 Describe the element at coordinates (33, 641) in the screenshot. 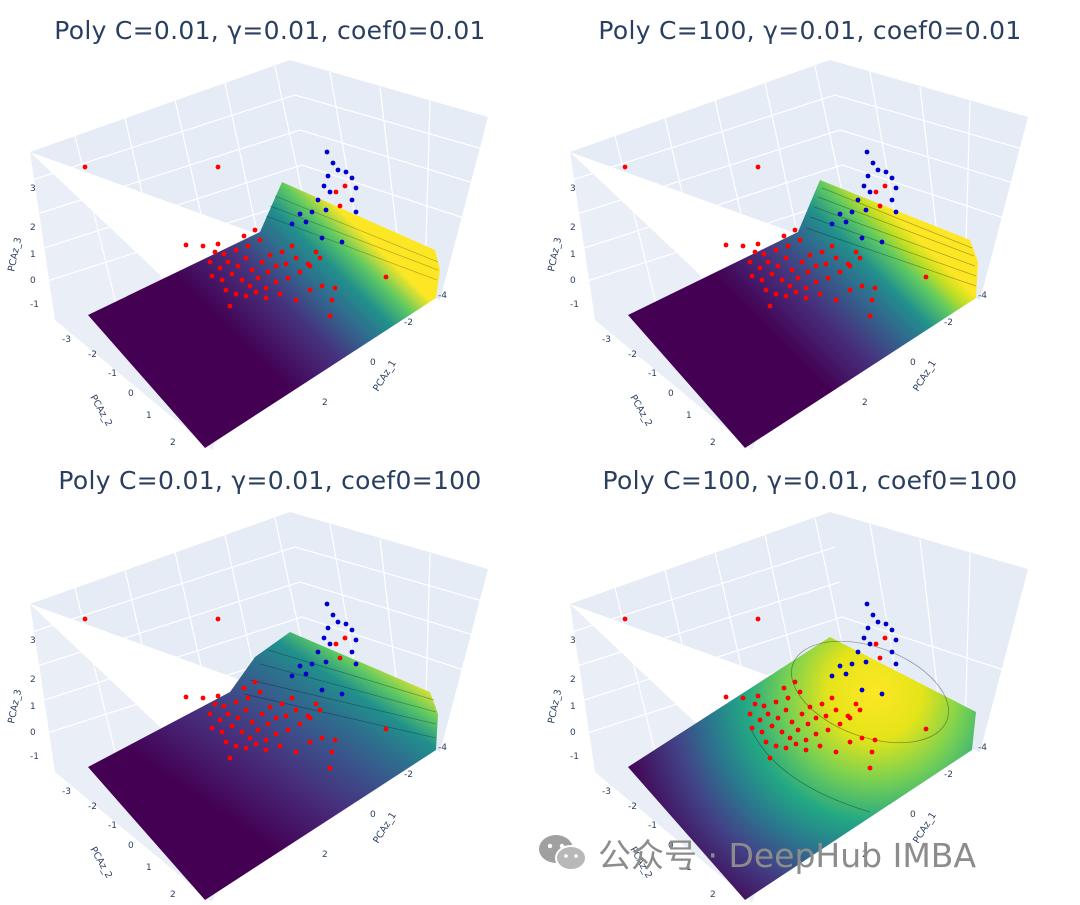

I see `z-tick: 3` at that location.